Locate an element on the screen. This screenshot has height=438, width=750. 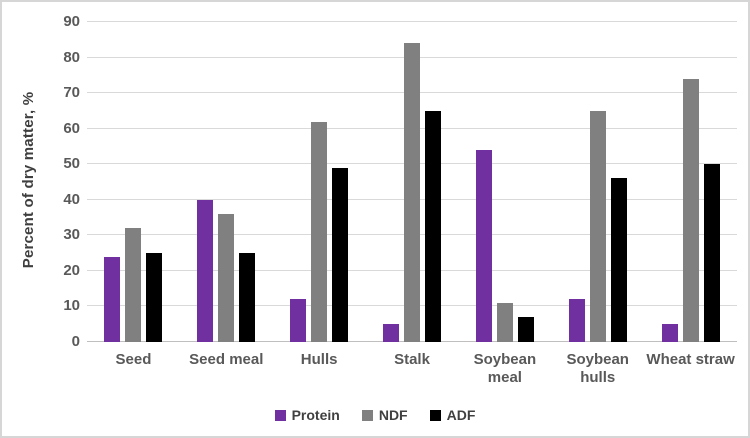
y-tick-10: 10 is located at coordinates (71, 306).